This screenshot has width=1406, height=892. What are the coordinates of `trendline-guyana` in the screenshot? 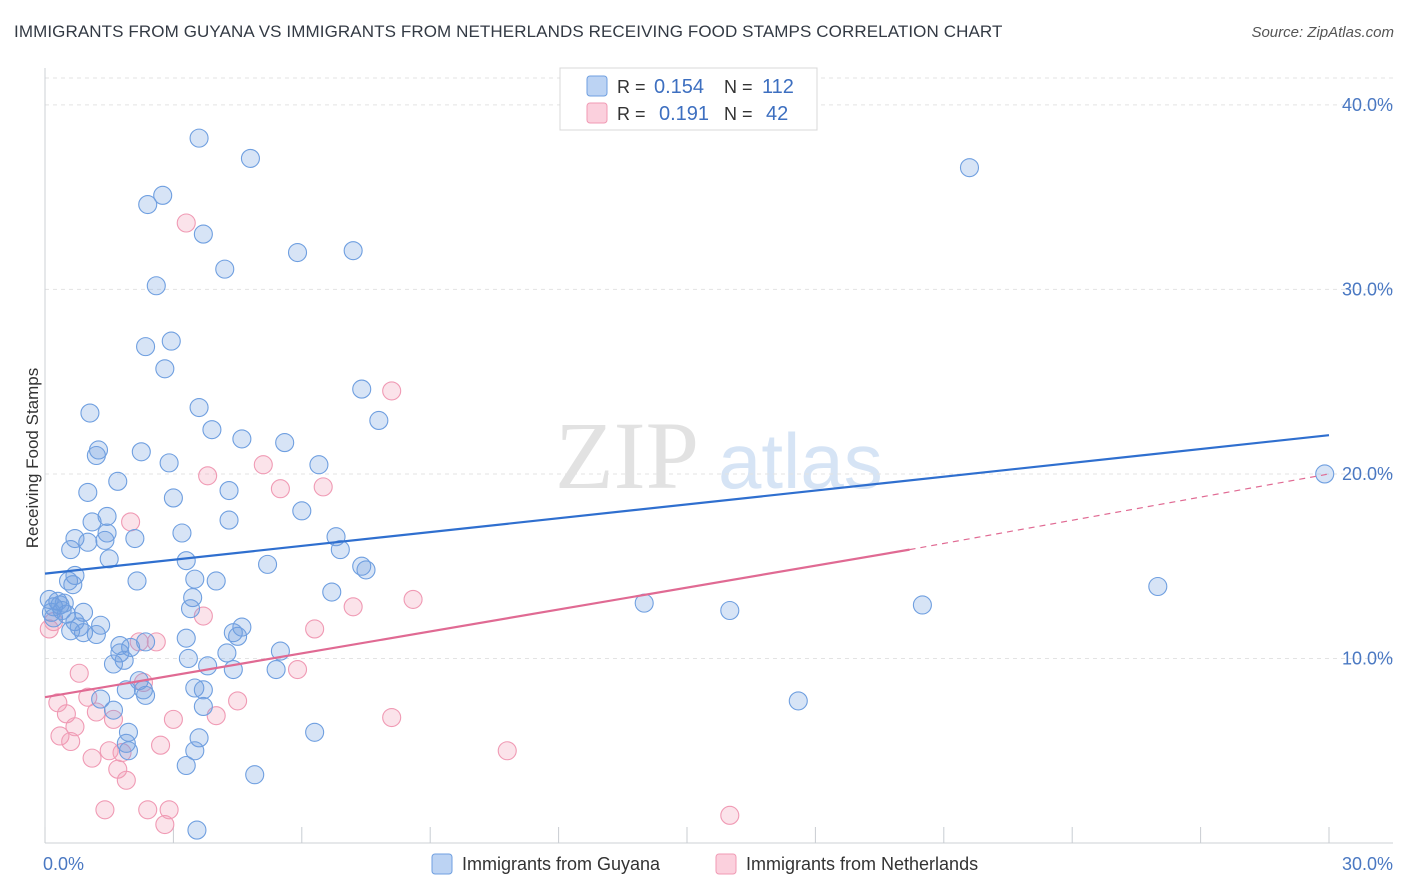 It's located at (687, 504).